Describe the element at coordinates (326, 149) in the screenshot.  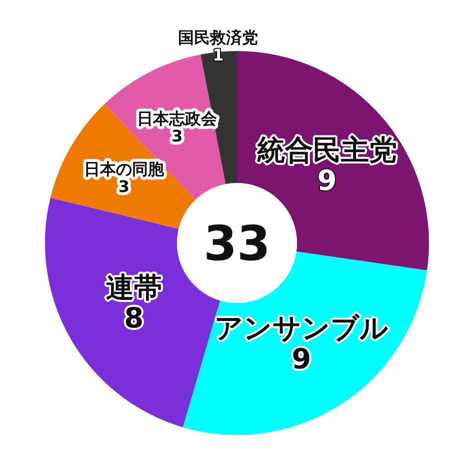
I see `slice-label: 統合民主党` at that location.